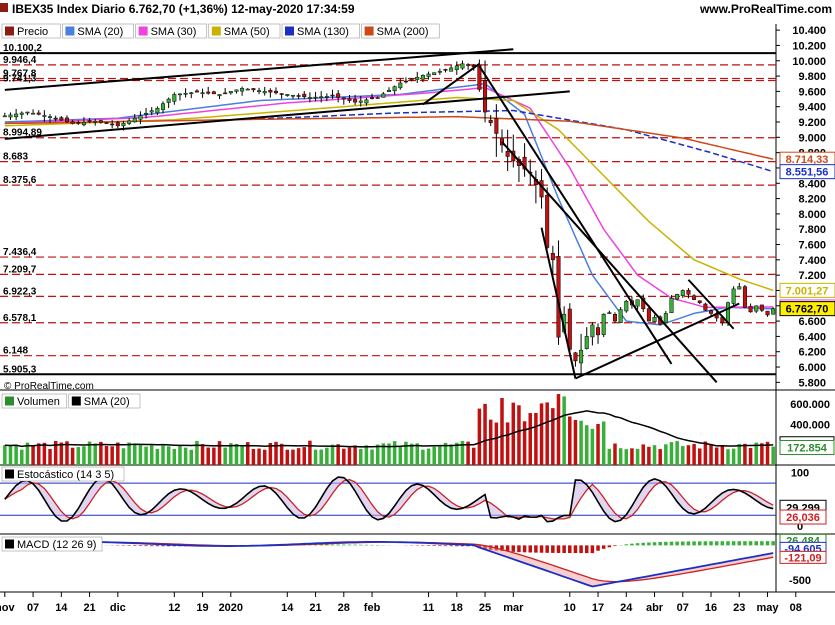 Image resolution: width=835 pixels, height=625 pixels. I want to click on stoch-badge: 26,036, so click(803, 517).